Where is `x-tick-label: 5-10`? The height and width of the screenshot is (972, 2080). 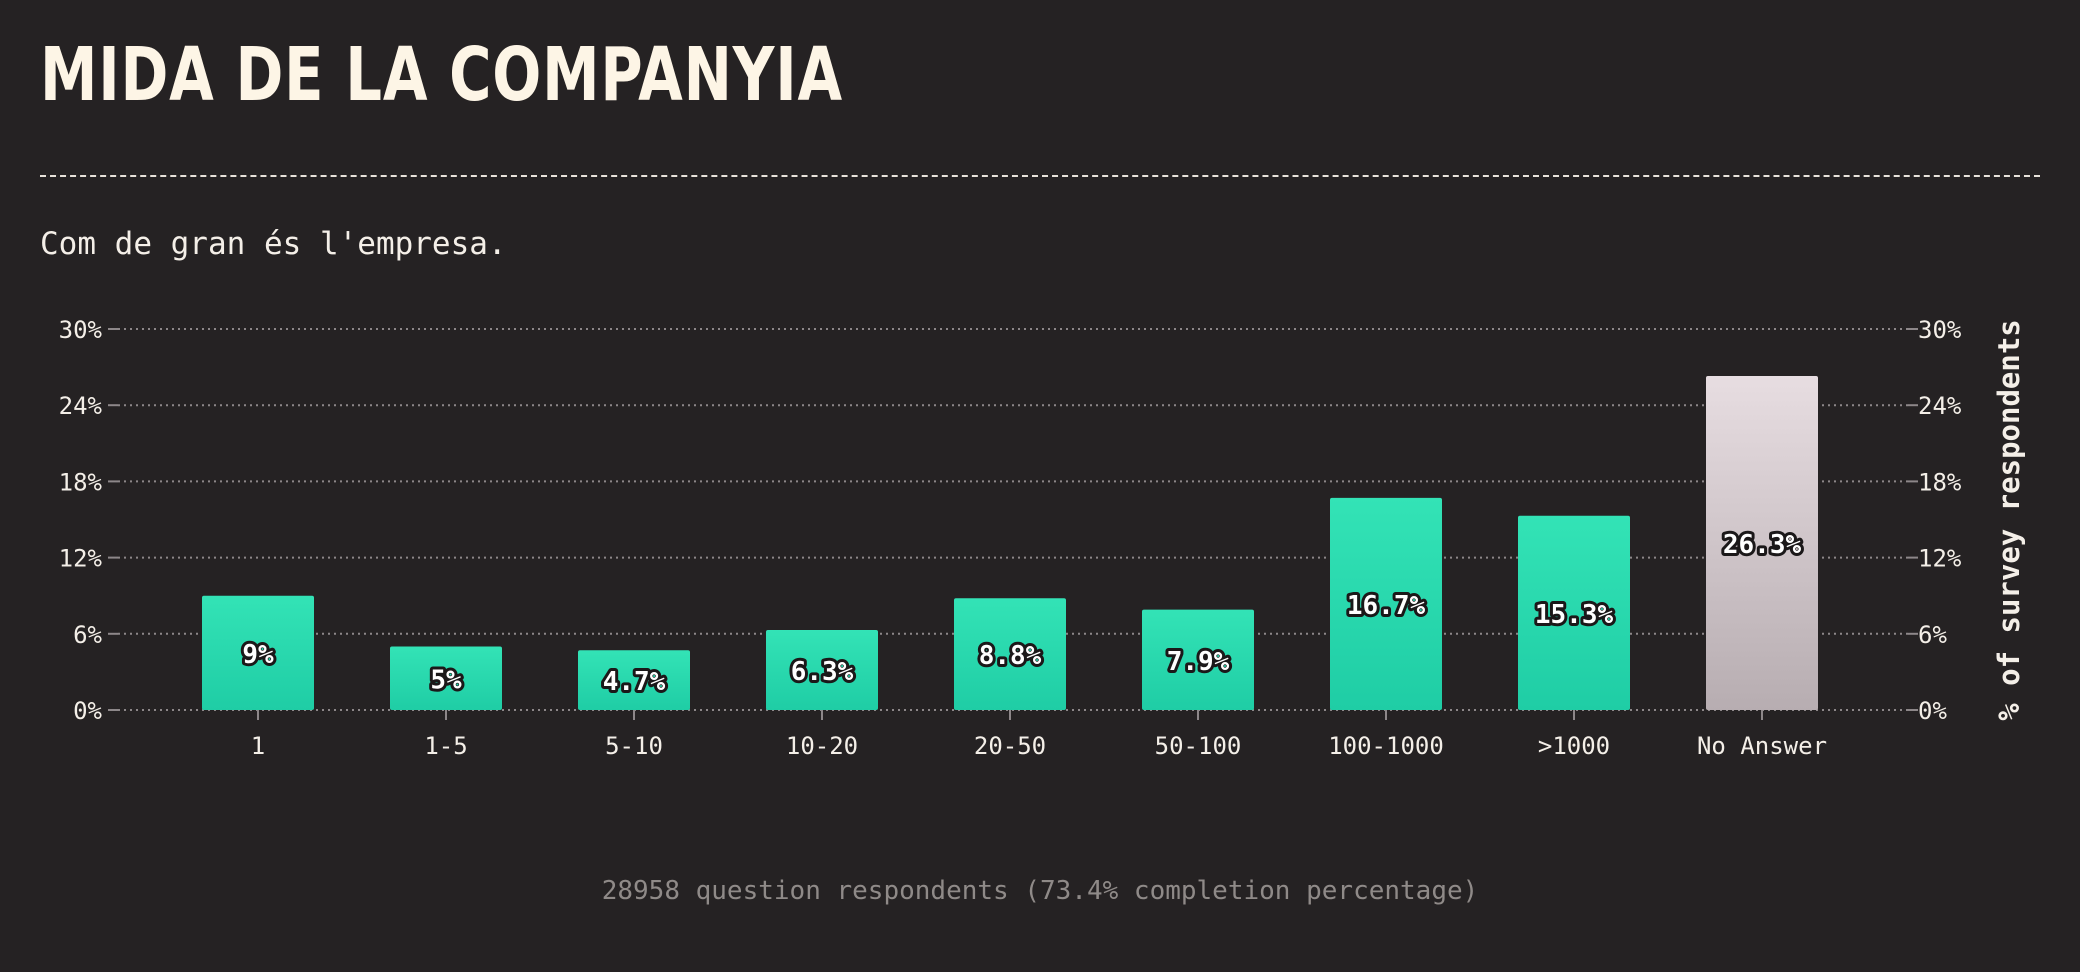 x-tick-label: 5-10 is located at coordinates (634, 746).